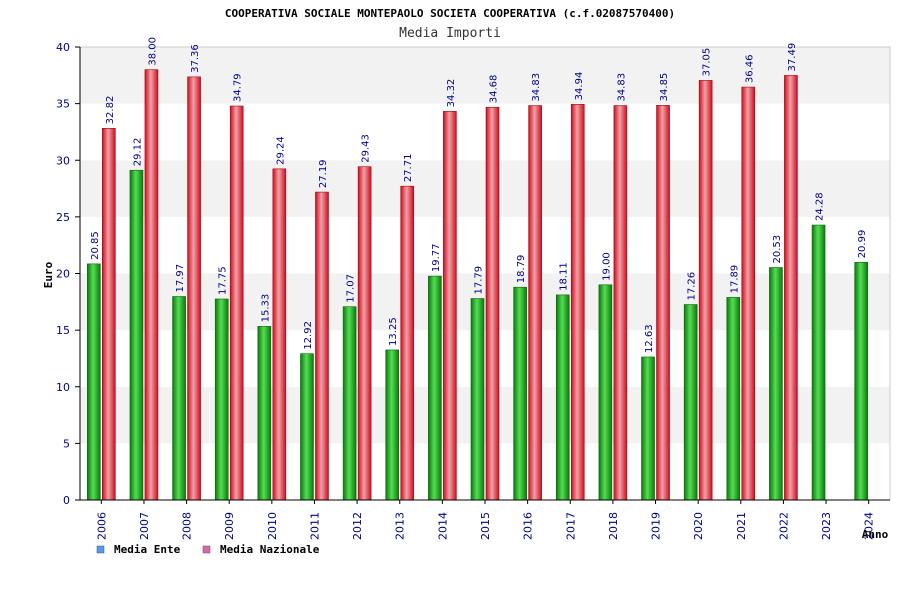 Image resolution: width=900 pixels, height=600 pixels. I want to click on legend-label-media-ente: Media Ente, so click(147, 549).